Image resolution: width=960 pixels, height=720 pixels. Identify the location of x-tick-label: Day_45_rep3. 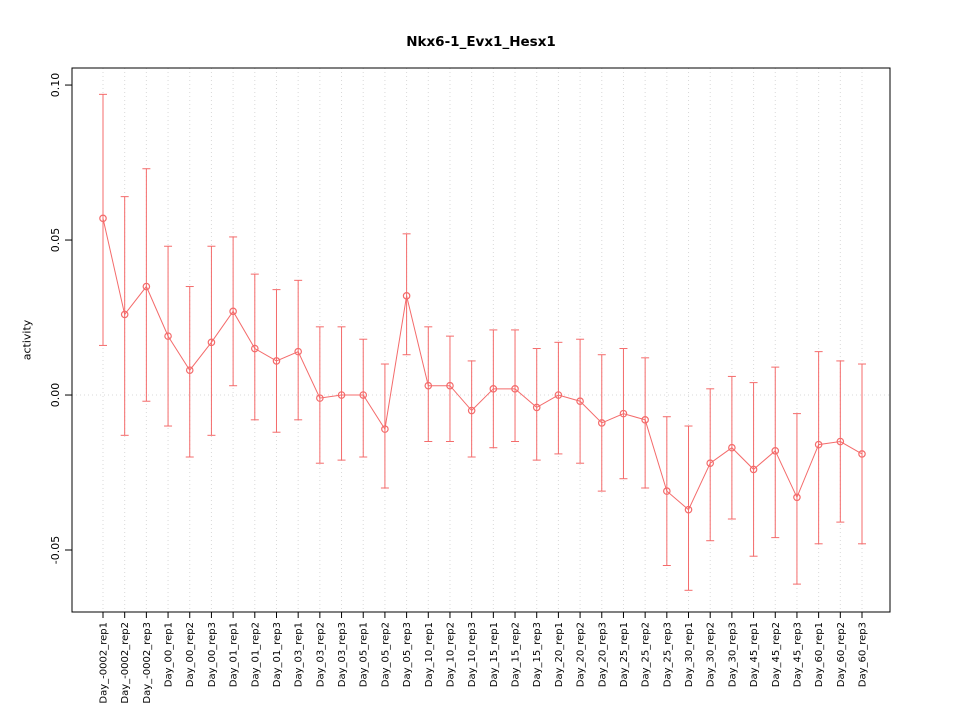
(797, 654).